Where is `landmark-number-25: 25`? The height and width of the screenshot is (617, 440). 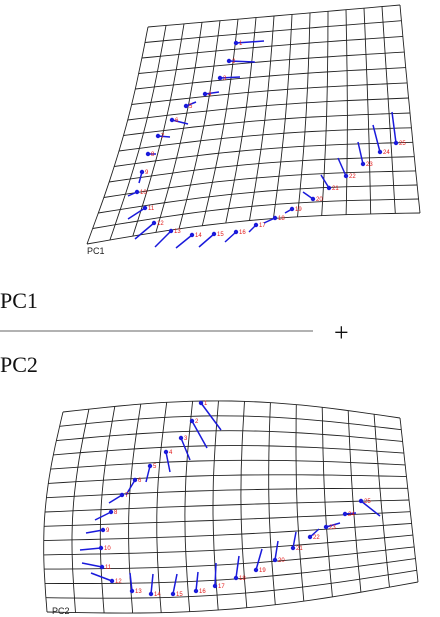 landmark-number-25: 25 is located at coordinates (402, 144).